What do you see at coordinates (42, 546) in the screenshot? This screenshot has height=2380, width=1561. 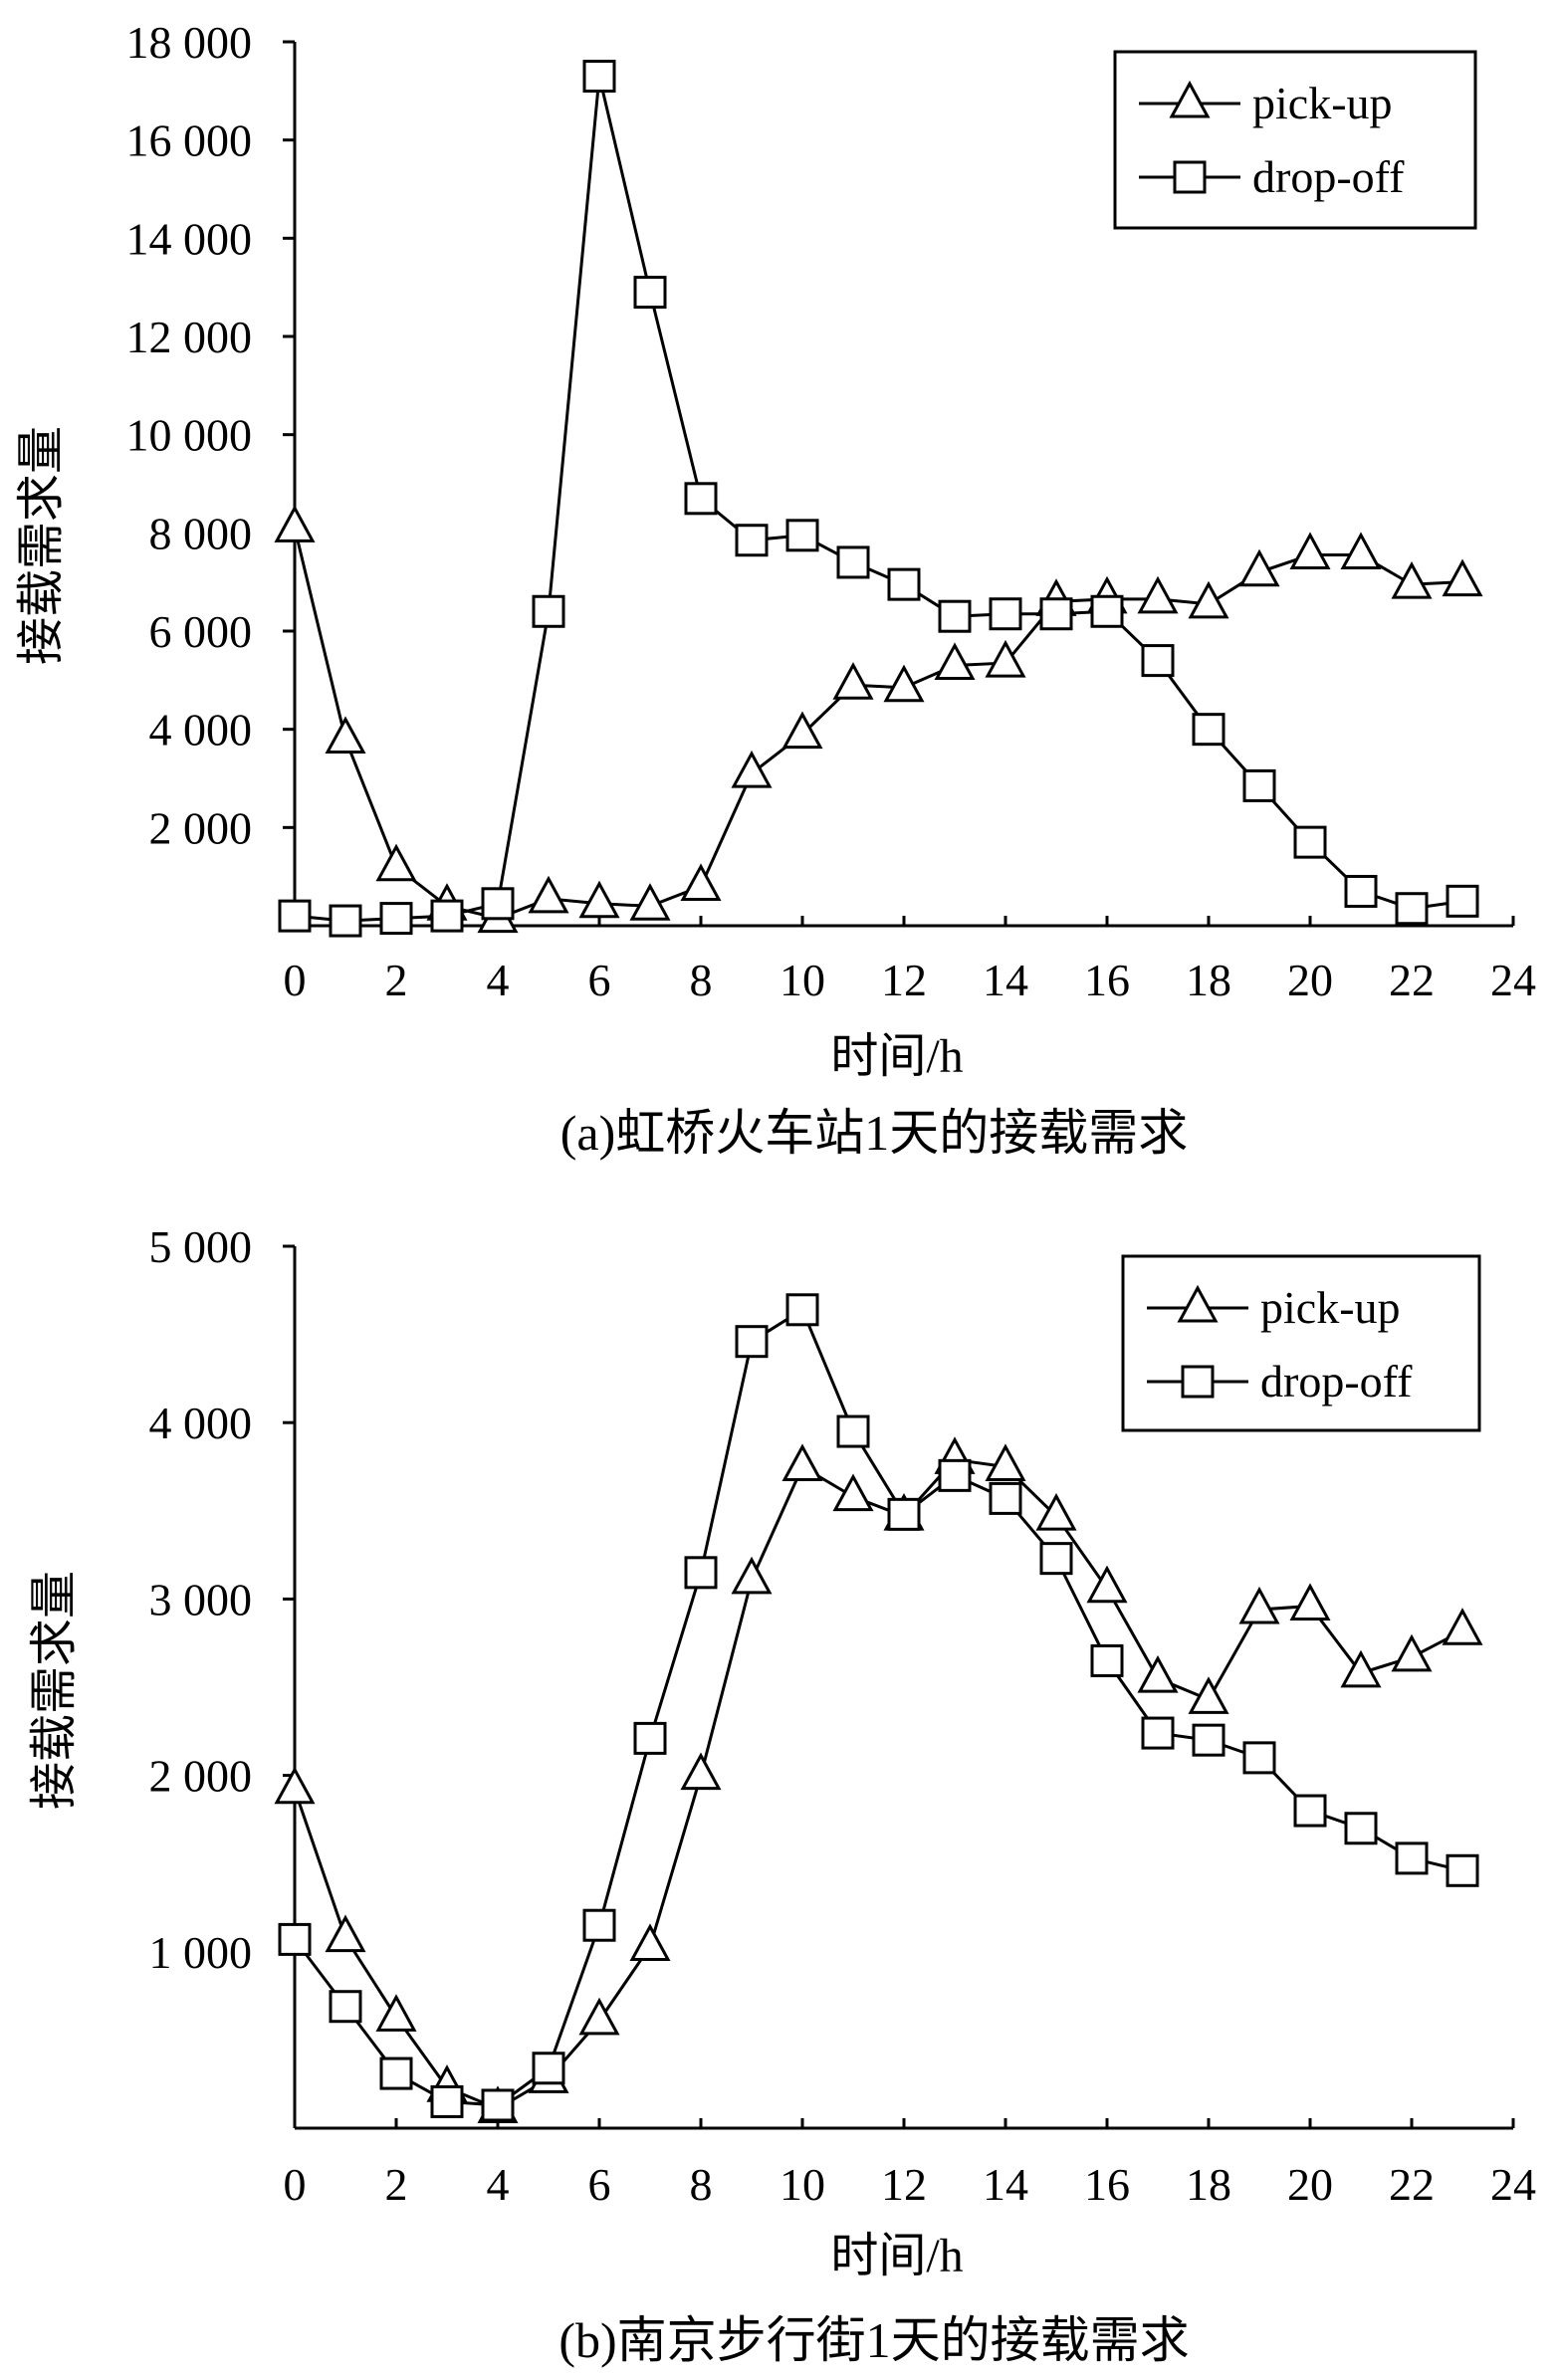 I see `y-axis-title: 接载需求量` at bounding box center [42, 546].